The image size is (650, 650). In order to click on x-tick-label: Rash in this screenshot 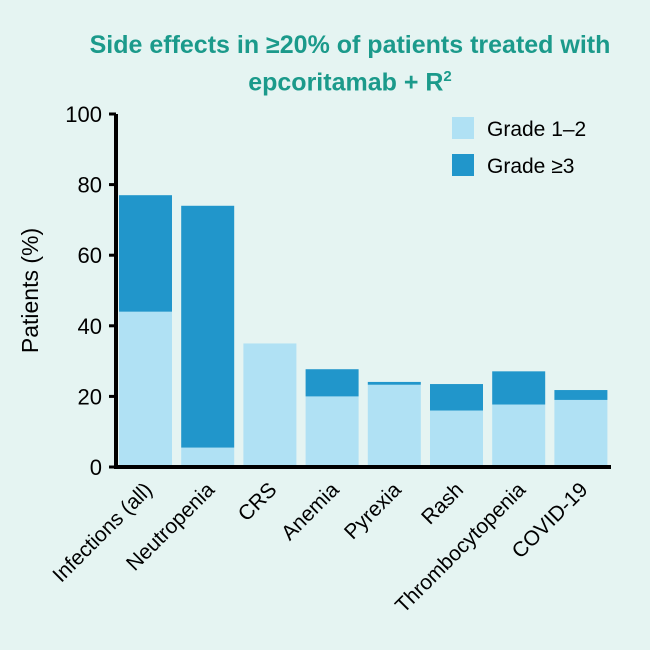, I will do `click(442, 503)`.